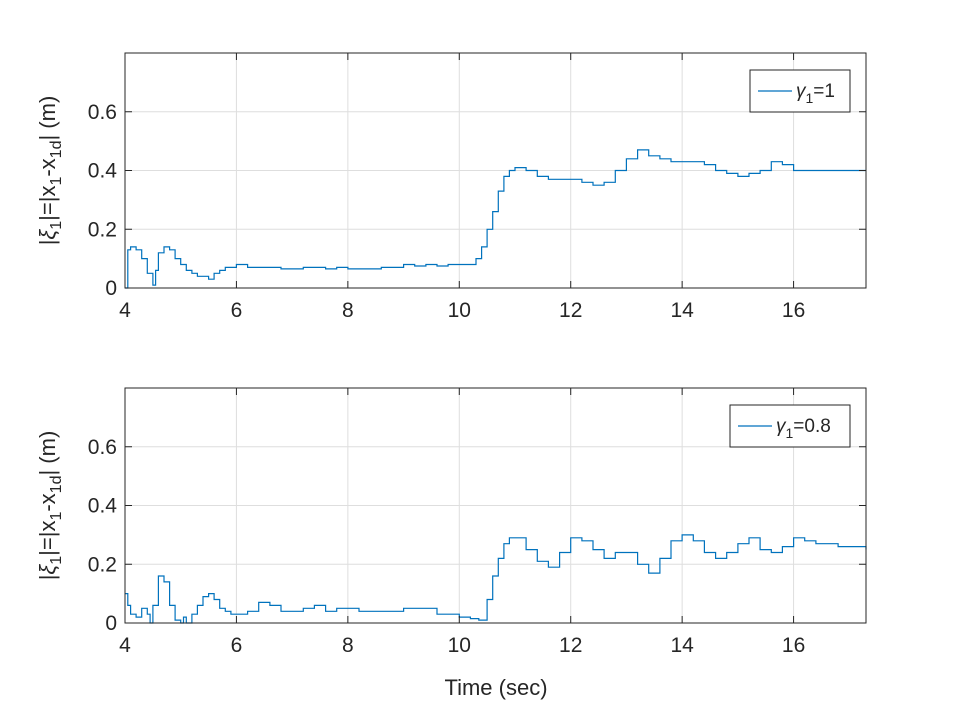 The width and height of the screenshot is (958, 707). Describe the element at coordinates (348, 310) in the screenshot. I see `chart-0-x-tick-label: 8` at that location.